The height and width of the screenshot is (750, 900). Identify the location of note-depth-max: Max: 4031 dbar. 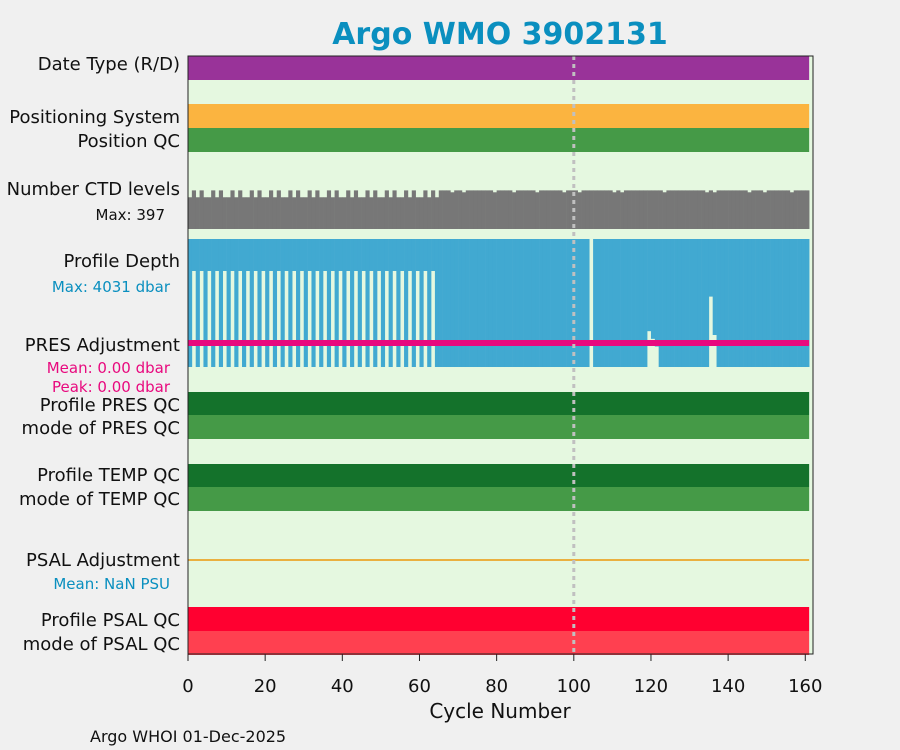
(111, 287).